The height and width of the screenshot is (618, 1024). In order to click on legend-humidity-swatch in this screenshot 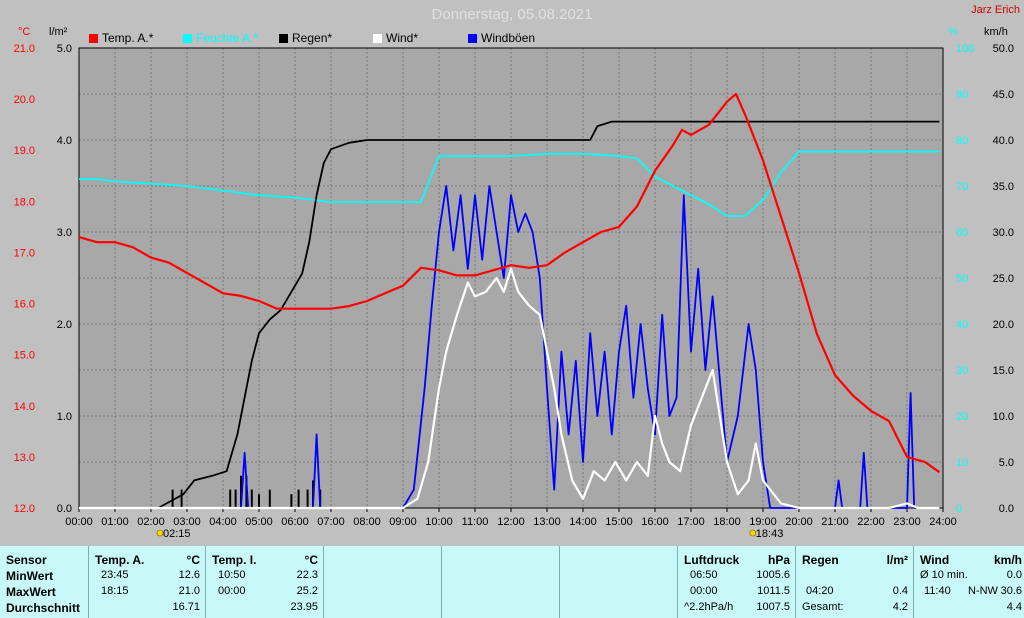, I will do `click(187, 38)`.